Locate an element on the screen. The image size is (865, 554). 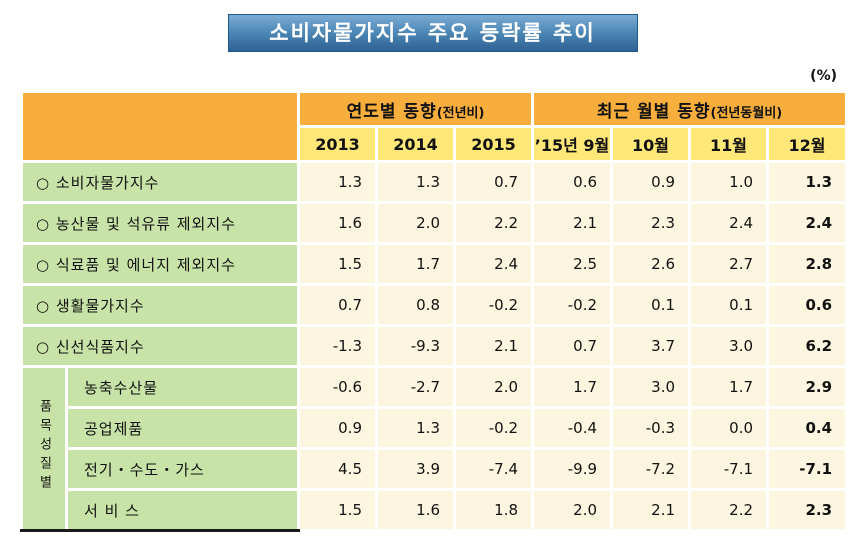
value-cell: 0.8 is located at coordinates (415, 305).